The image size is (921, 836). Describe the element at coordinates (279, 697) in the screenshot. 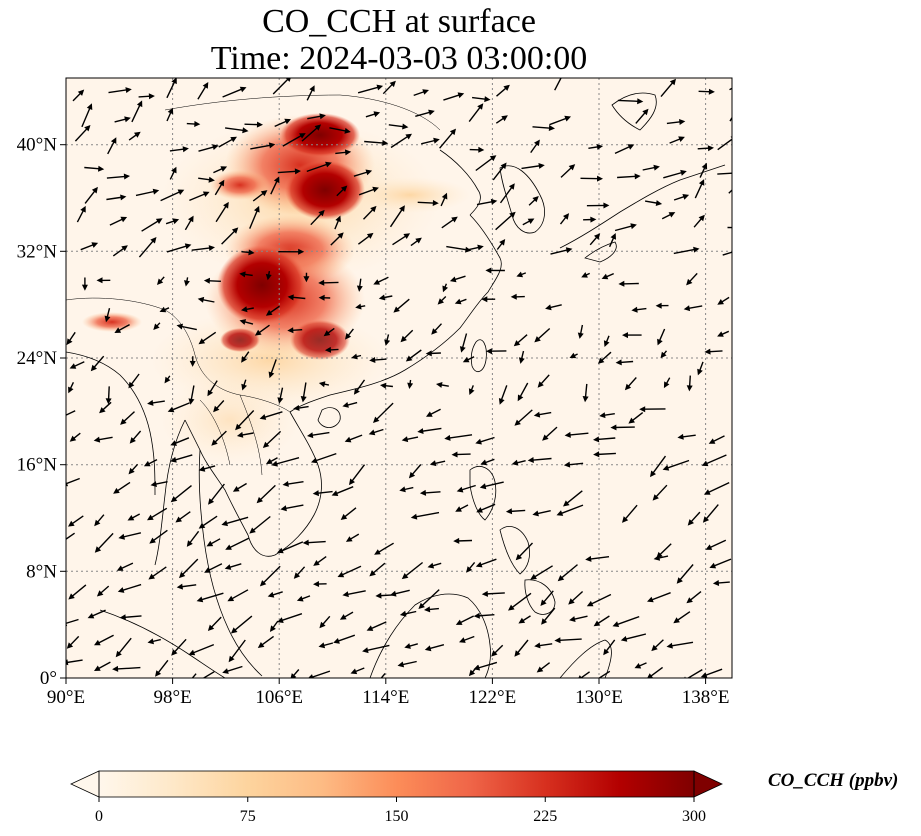

I see `x-tick-label: 106°E` at that location.